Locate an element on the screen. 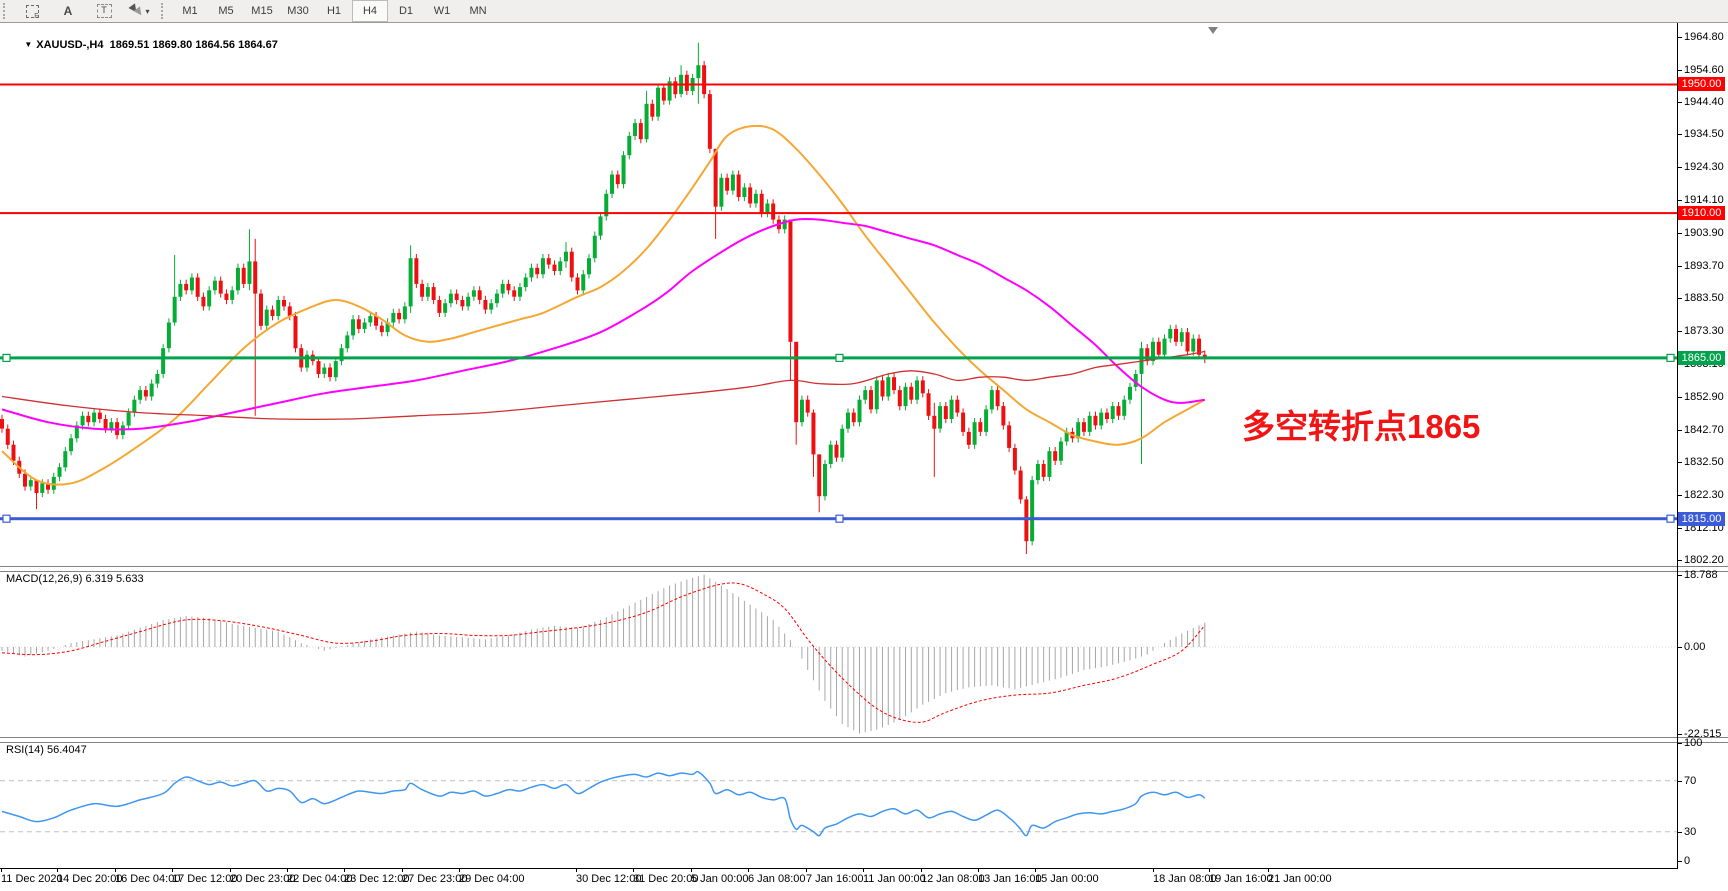 This screenshot has height=891, width=1728. timeframe-button-W1: W1 is located at coordinates (442, 11).